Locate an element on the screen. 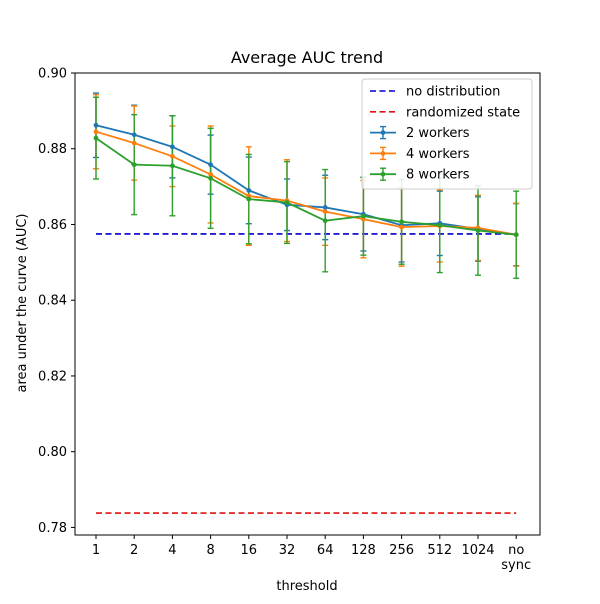 This screenshot has height=604, width=600. x-tick-label: no sync is located at coordinates (516, 558).